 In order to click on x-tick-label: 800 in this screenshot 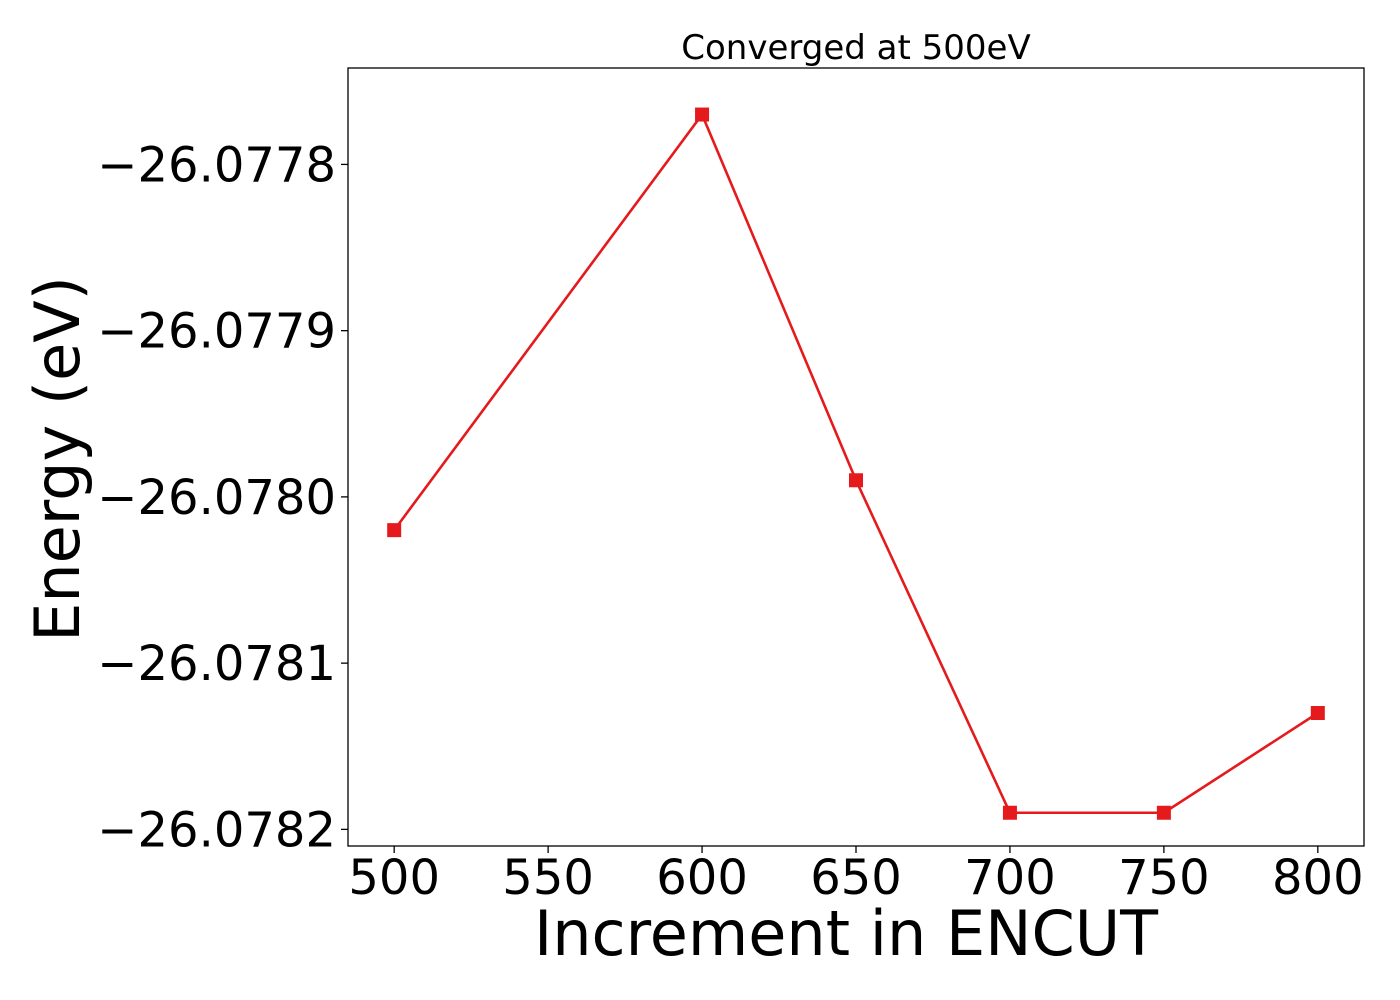, I will do `click(1318, 878)`.